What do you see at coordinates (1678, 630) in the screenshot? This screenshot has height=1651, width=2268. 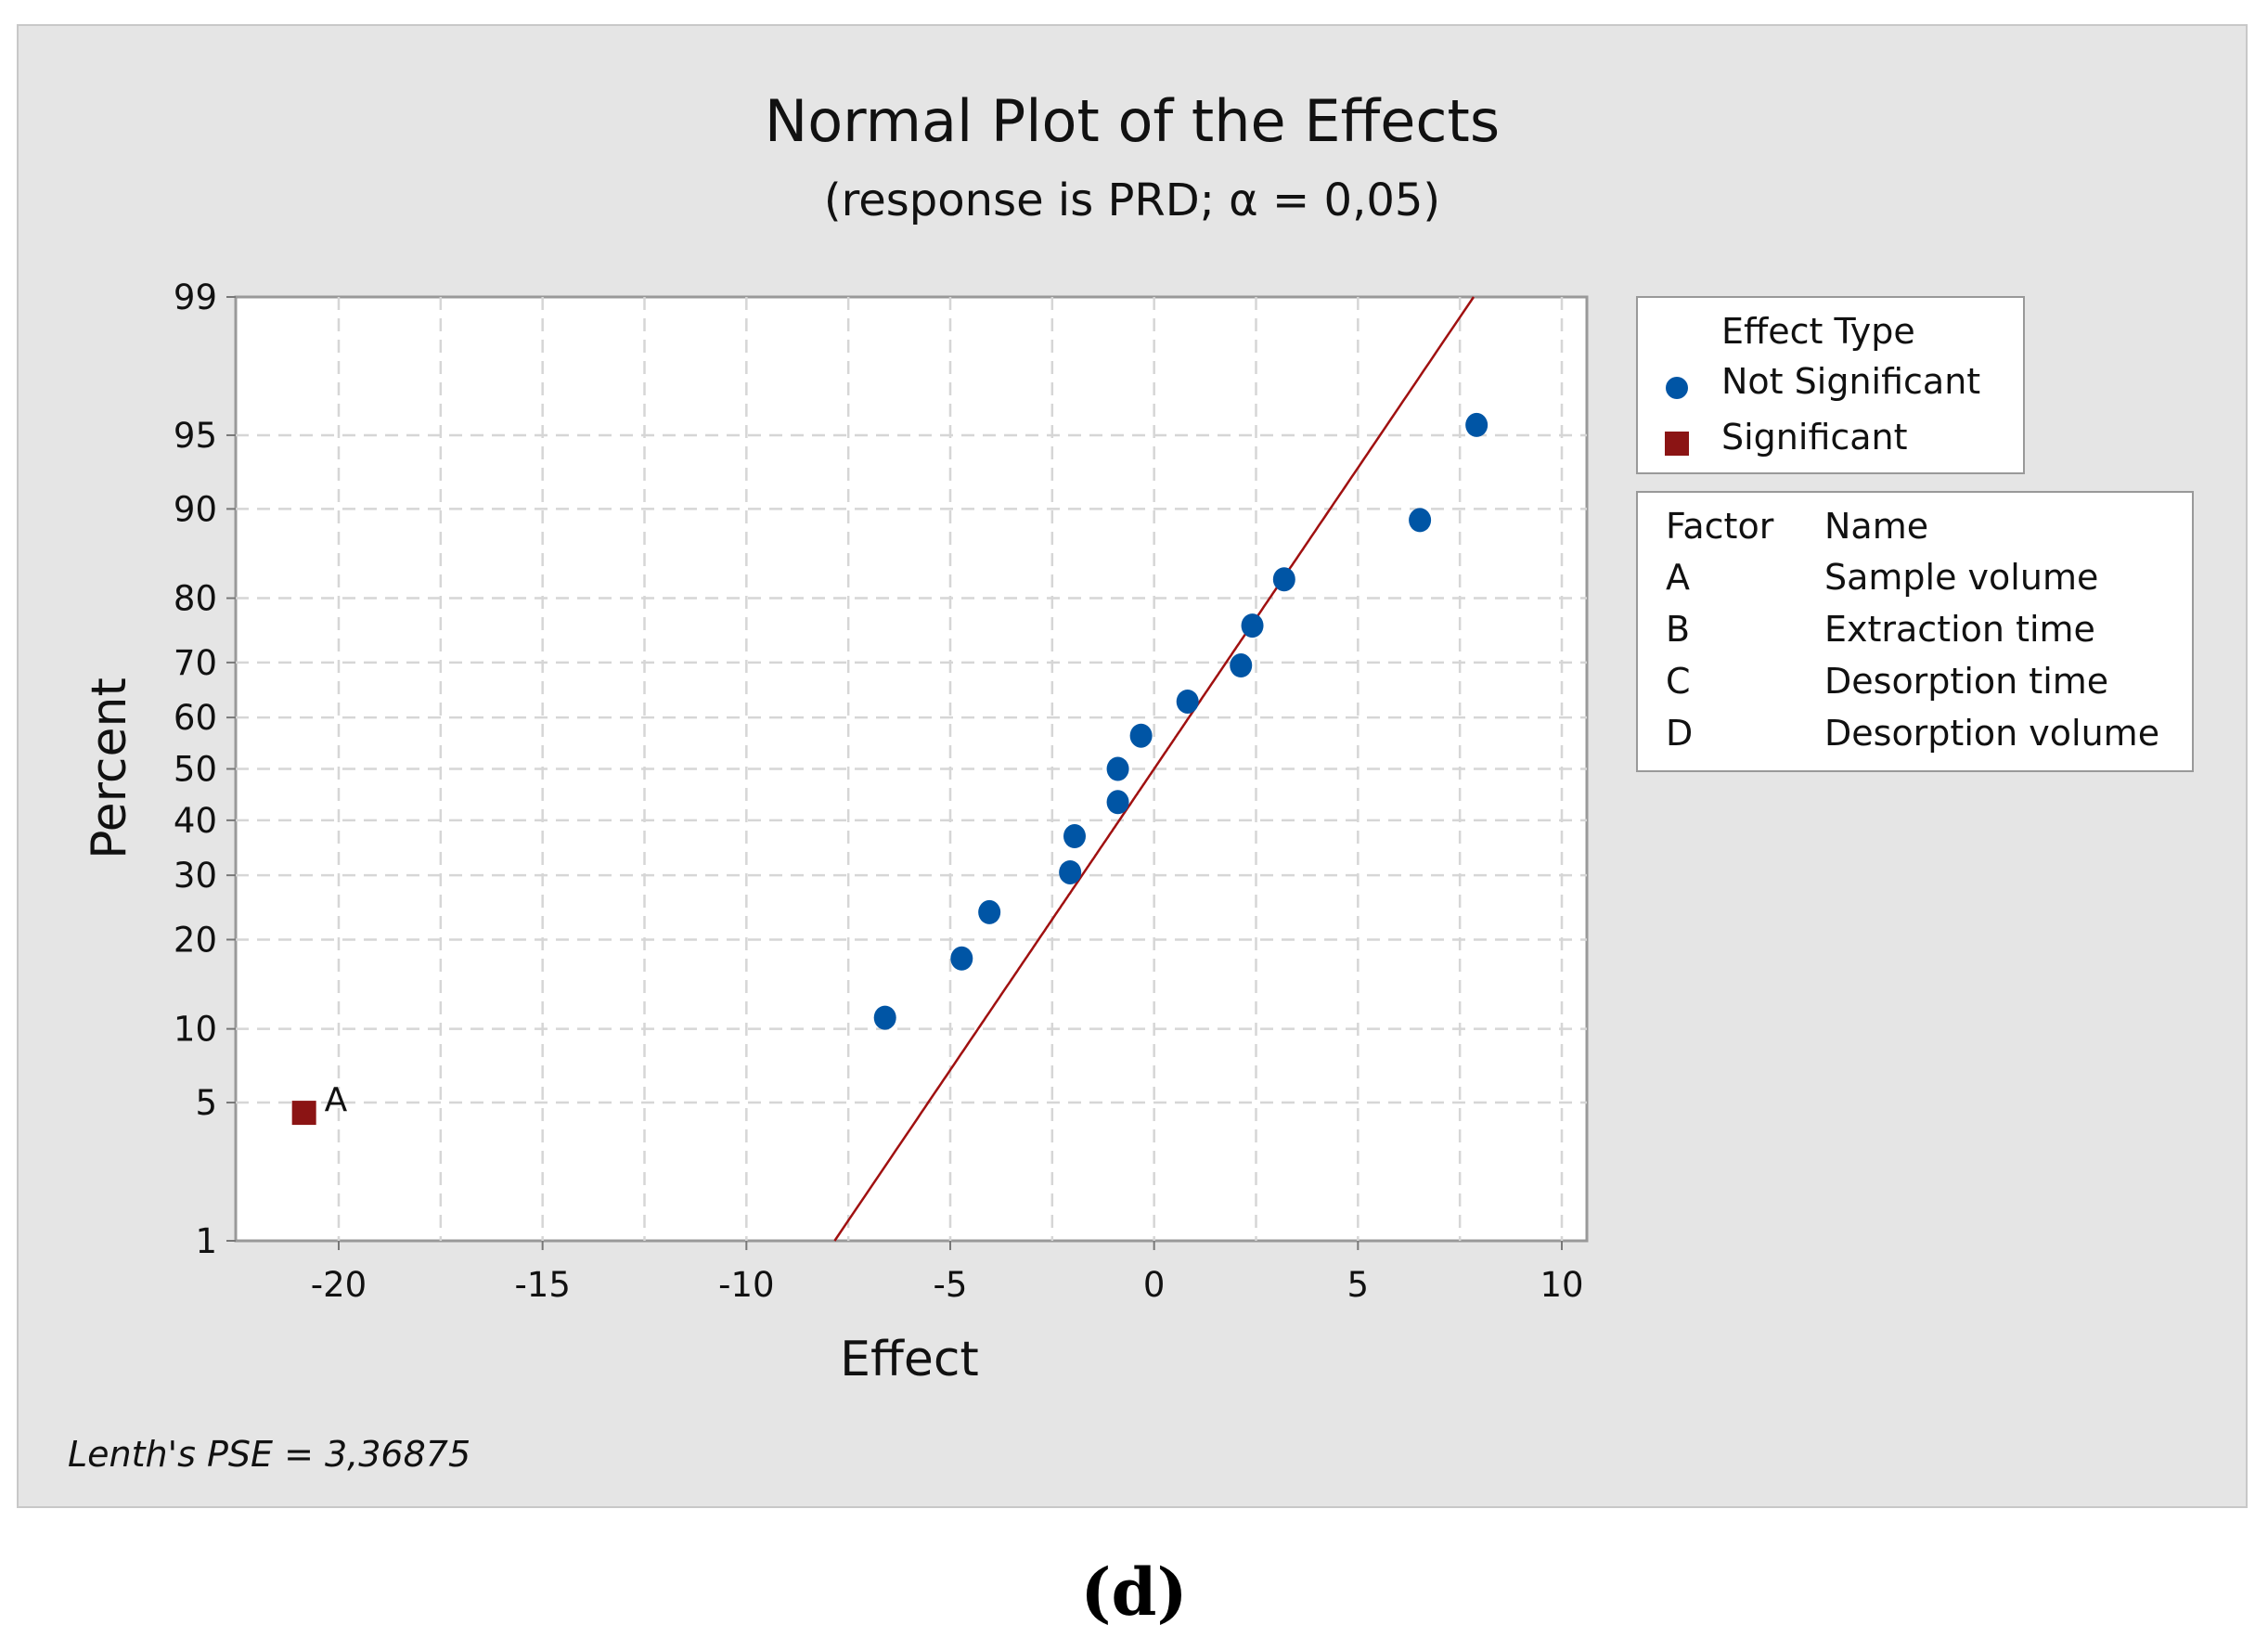 I see `factor-code: B` at bounding box center [1678, 630].